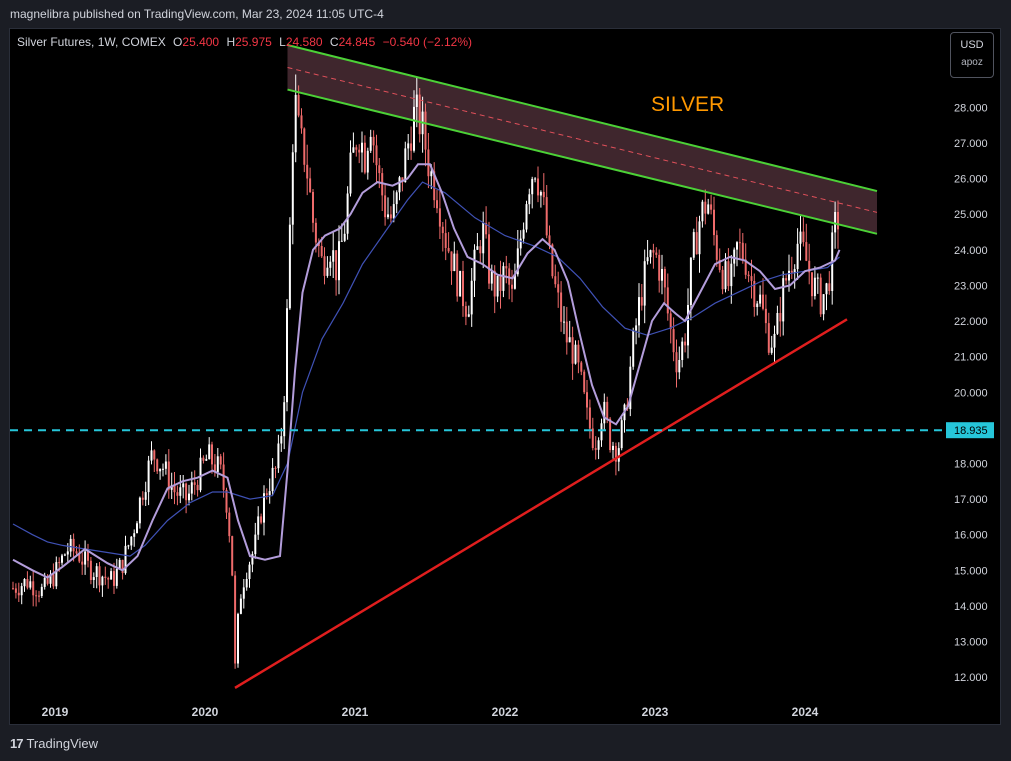 The height and width of the screenshot is (761, 1011). What do you see at coordinates (427, 42) in the screenshot?
I see `change-value: −0.540 (−2.12%)` at bounding box center [427, 42].